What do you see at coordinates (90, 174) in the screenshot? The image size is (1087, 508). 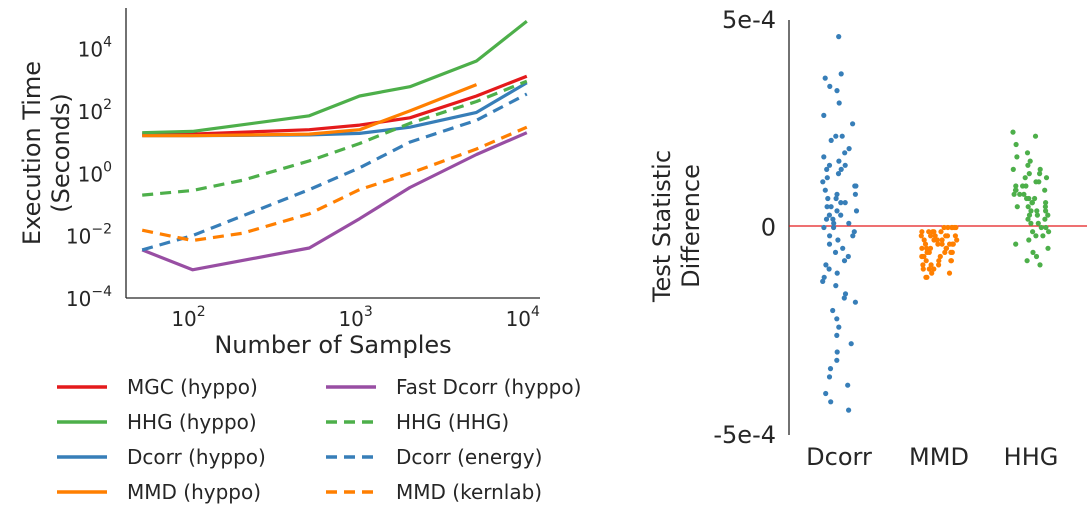 I see `y-tick-2-base: 10` at bounding box center [90, 174].